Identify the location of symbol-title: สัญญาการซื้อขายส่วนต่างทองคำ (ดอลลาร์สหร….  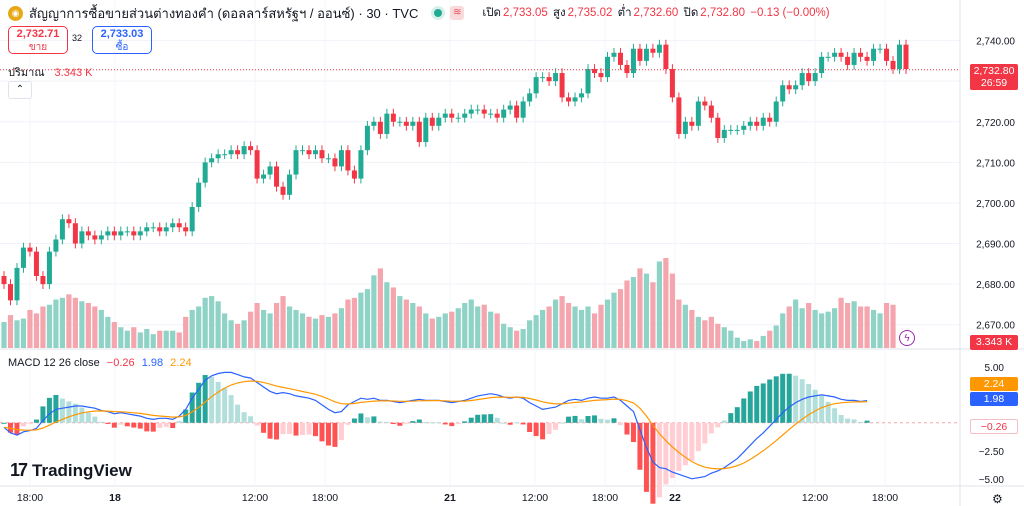
(224, 13).